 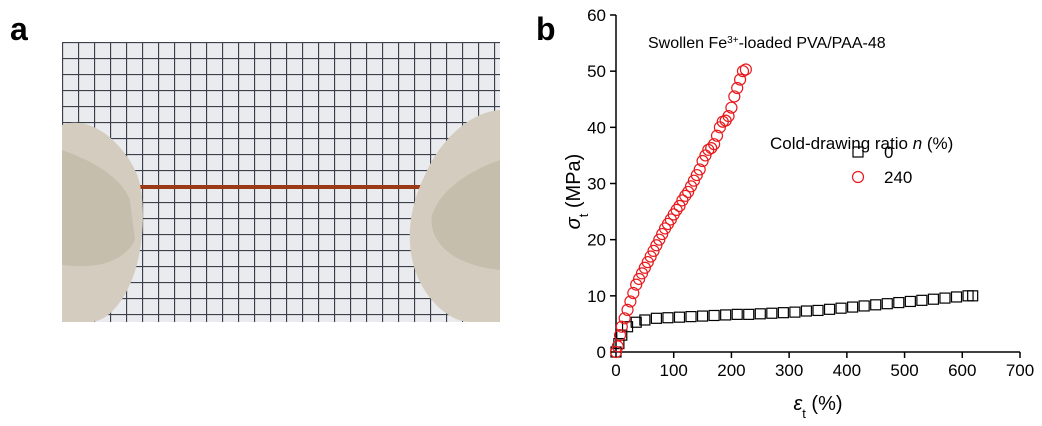 I want to click on x-tick-label: 200, so click(x=731, y=370).